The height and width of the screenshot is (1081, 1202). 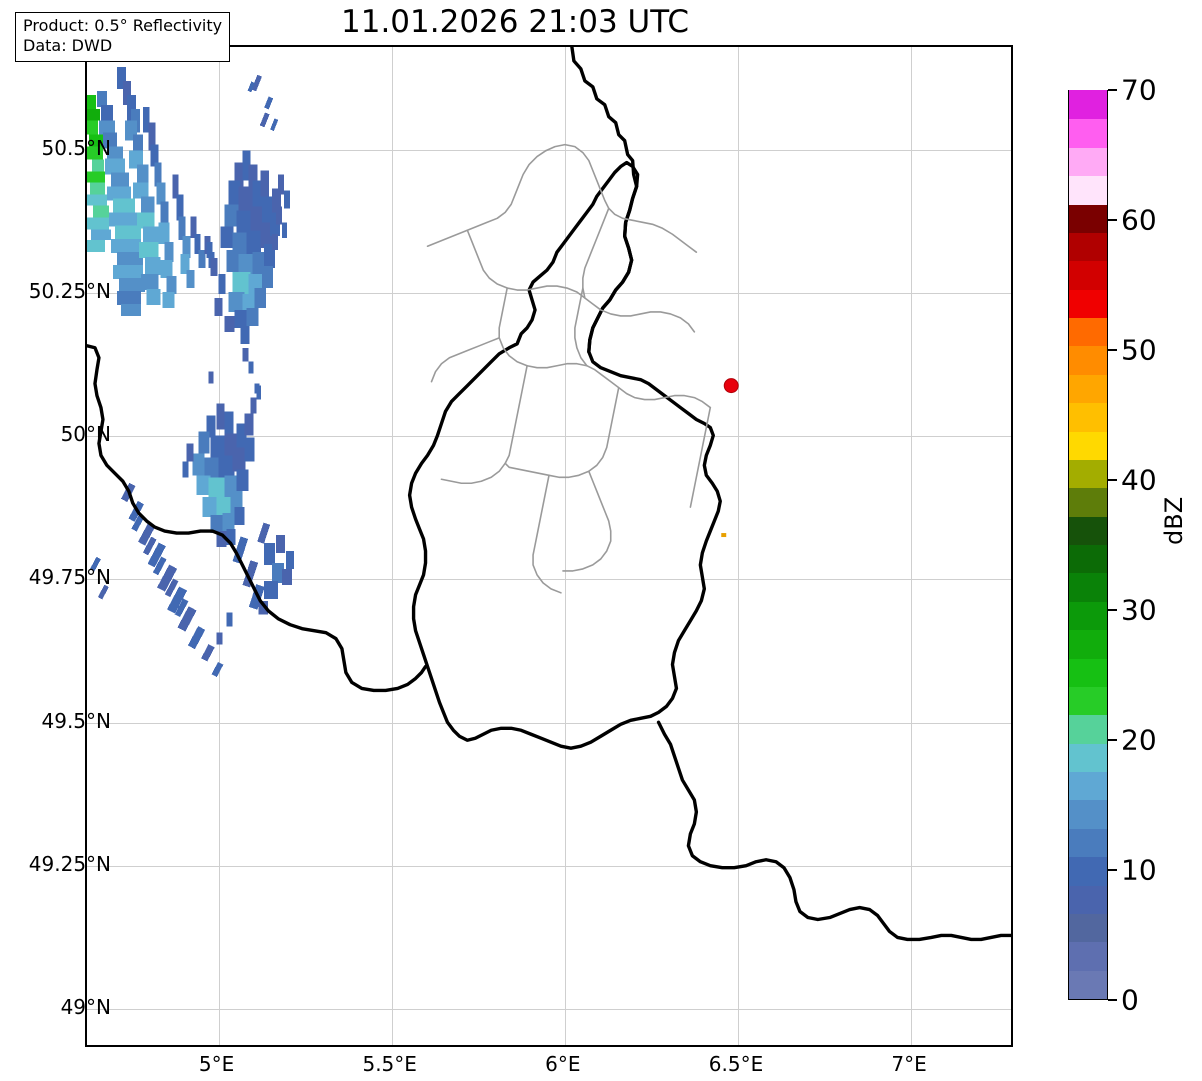 What do you see at coordinates (76, 148) in the screenshot?
I see `y-tick-label-0: 50.5°N` at bounding box center [76, 148].